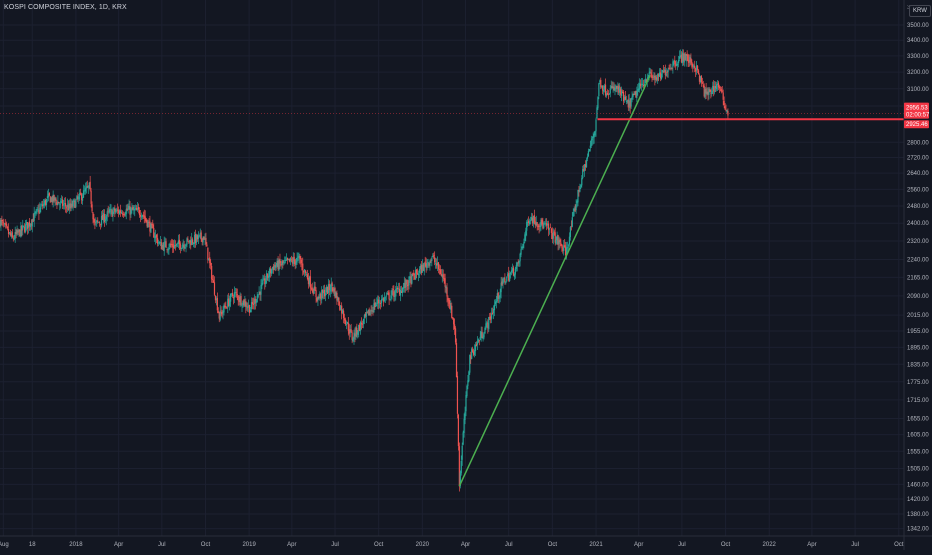 Image resolution: width=932 pixels, height=555 pixels. I want to click on time-tick-label: Oct, so click(206, 545).